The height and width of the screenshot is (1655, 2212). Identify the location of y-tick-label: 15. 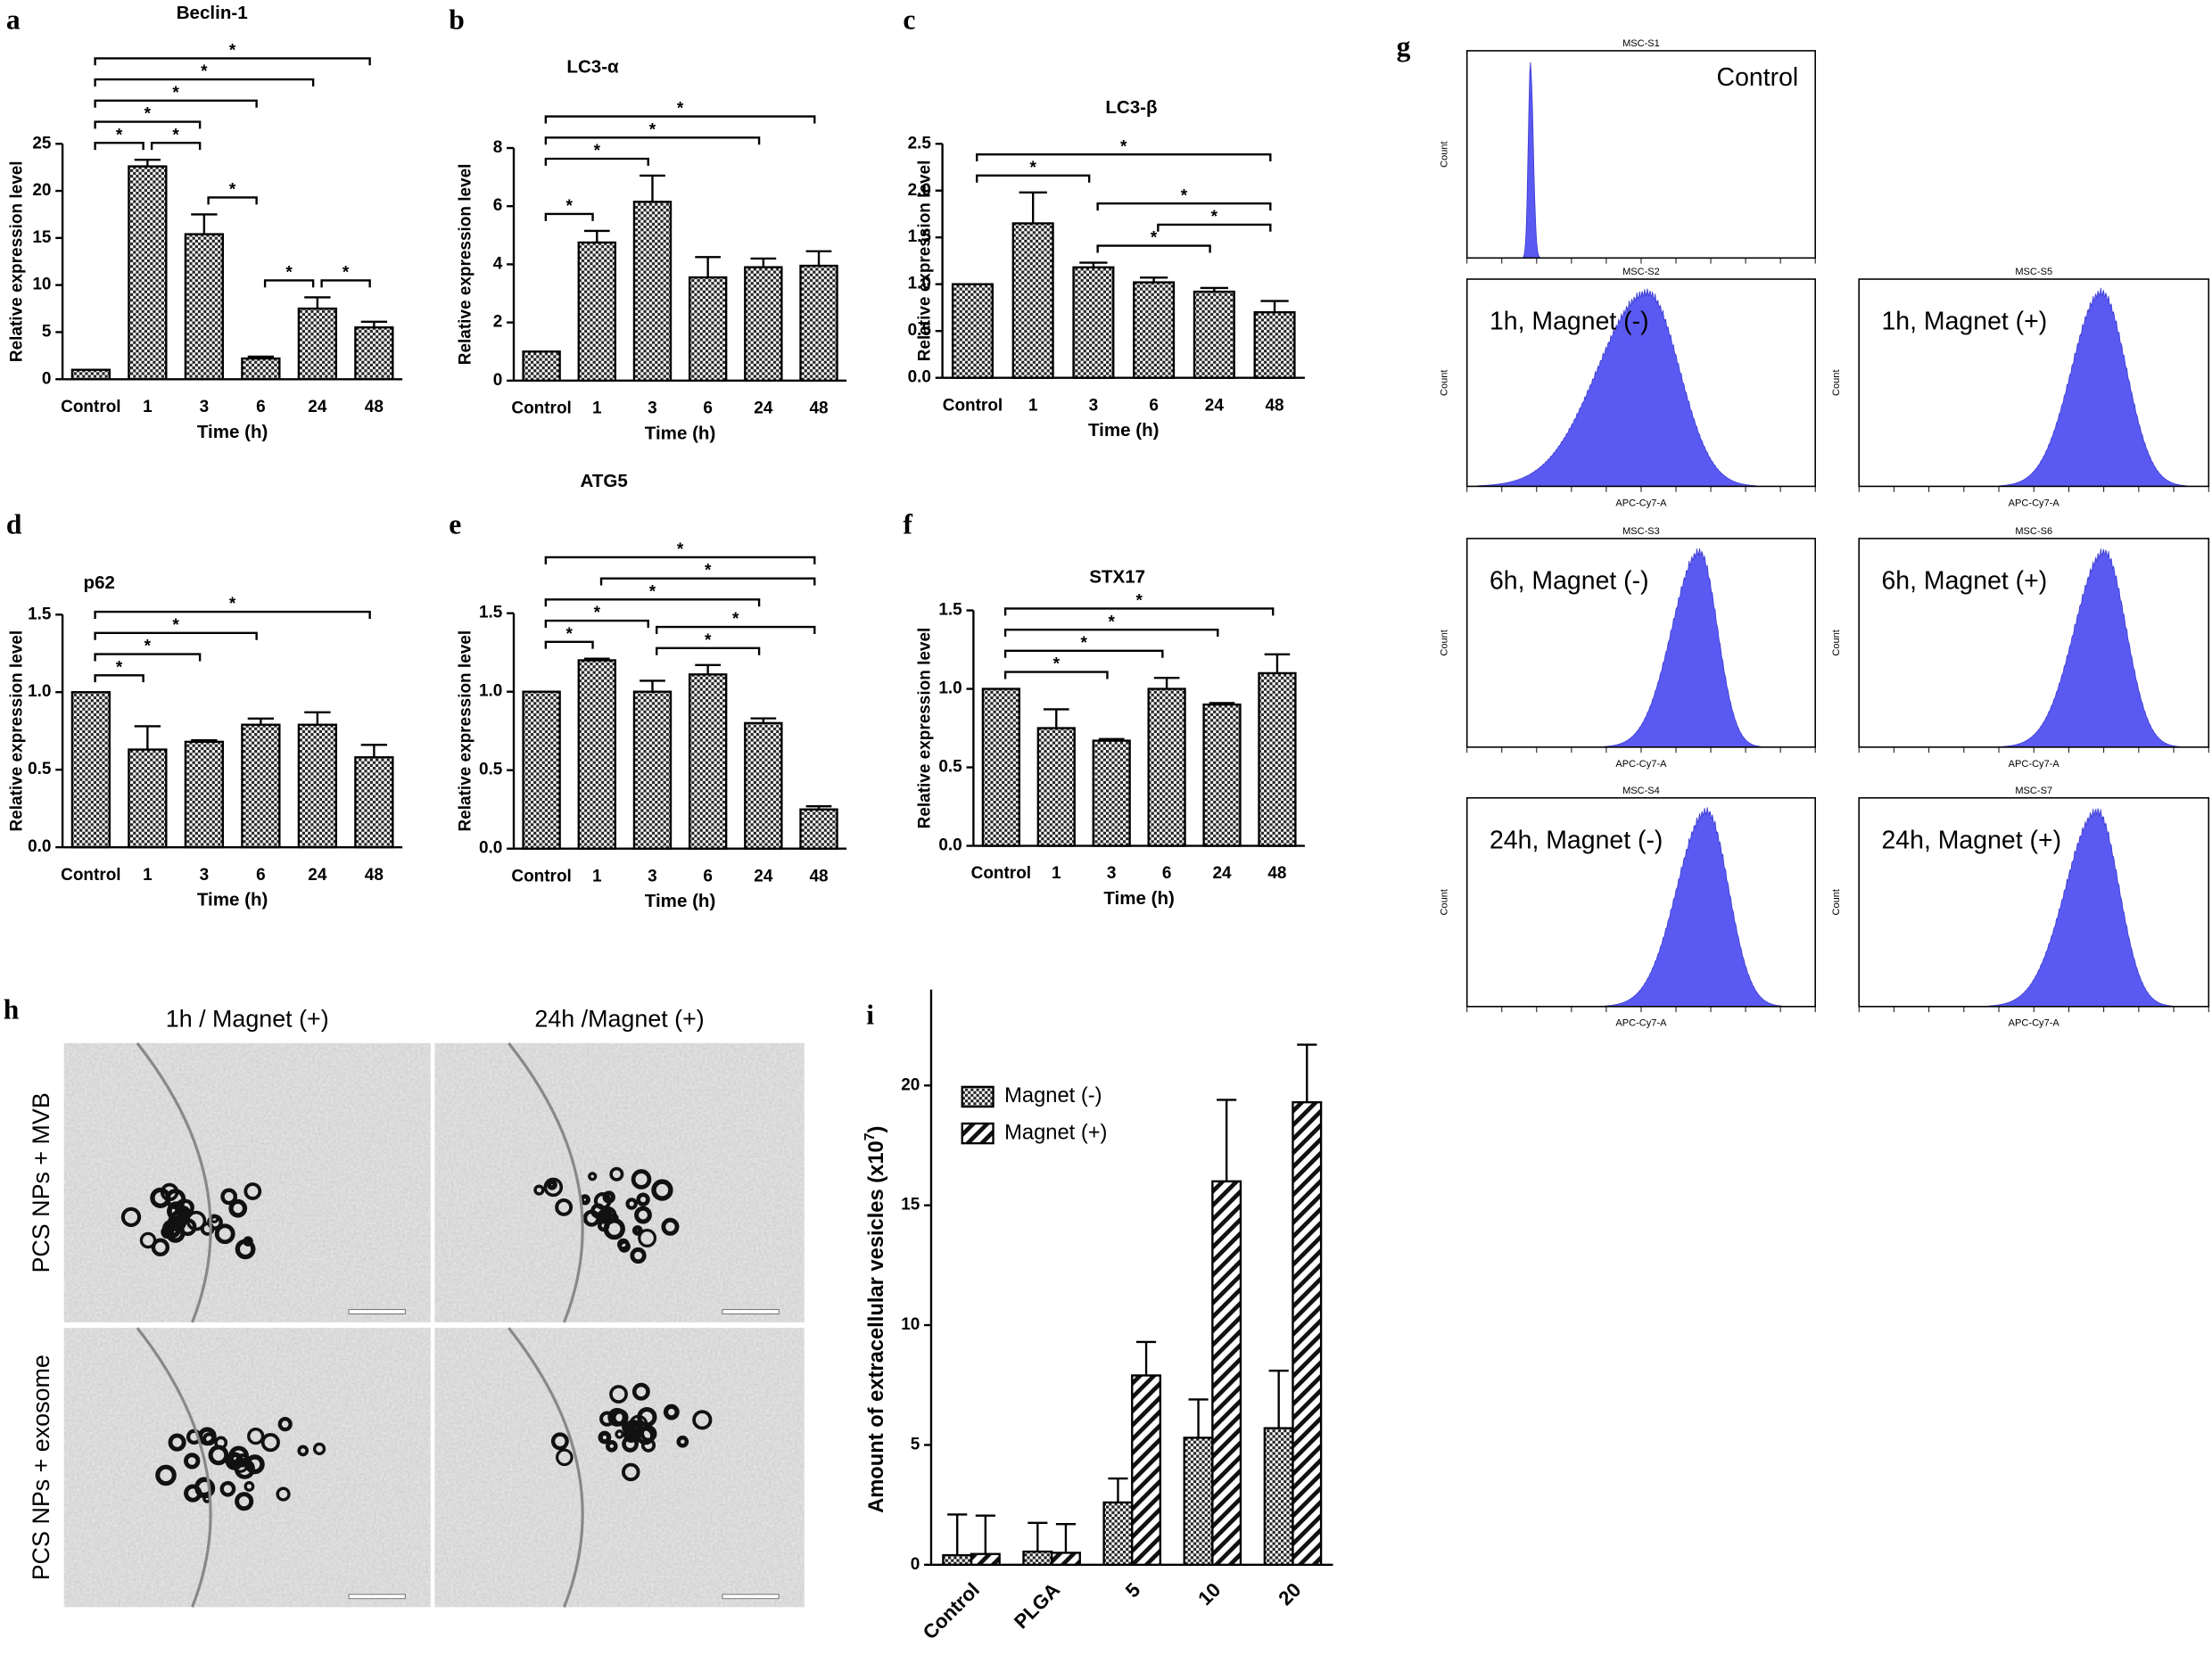
(42, 238).